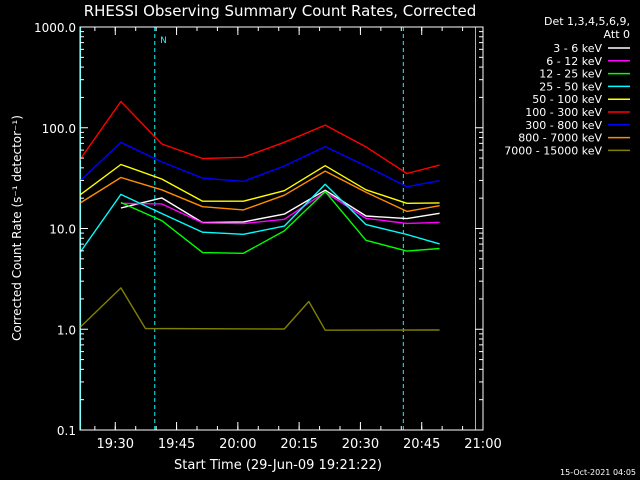 The width and height of the screenshot is (640, 480). Describe the element at coordinates (163, 41) in the screenshot. I see `annotation-0: N` at that location.